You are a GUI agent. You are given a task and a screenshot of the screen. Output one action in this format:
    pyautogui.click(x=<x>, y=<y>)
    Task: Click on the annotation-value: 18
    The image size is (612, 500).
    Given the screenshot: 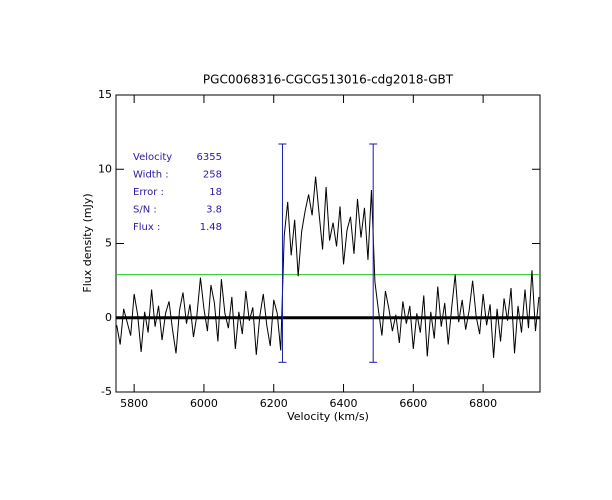 What is the action you would take?
    pyautogui.click(x=215, y=192)
    